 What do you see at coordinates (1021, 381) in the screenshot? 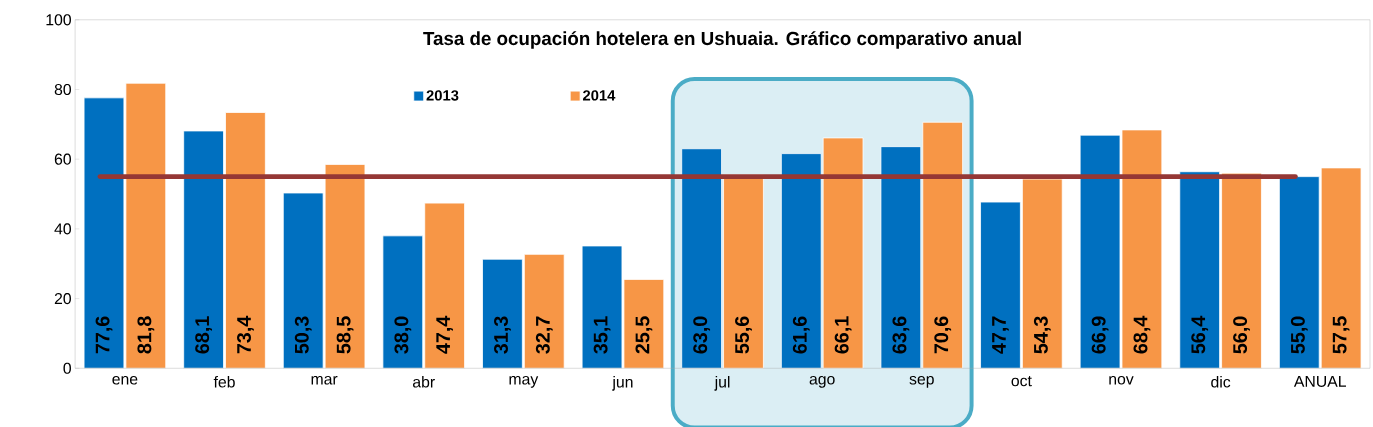
I see `x-tick-label: oct` at bounding box center [1021, 381].